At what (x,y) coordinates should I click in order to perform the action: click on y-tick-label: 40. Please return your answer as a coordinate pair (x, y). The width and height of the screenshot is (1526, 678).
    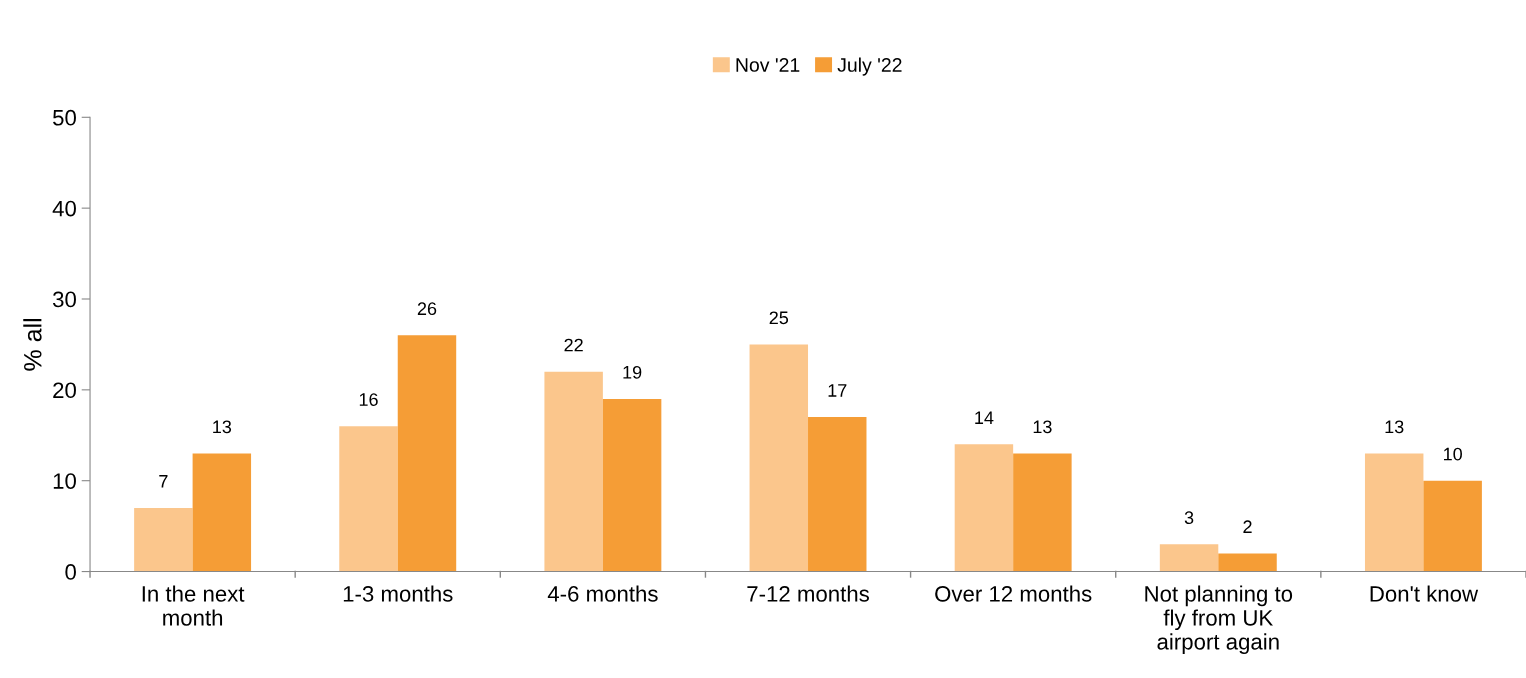
    Looking at the image, I should click on (64, 208).